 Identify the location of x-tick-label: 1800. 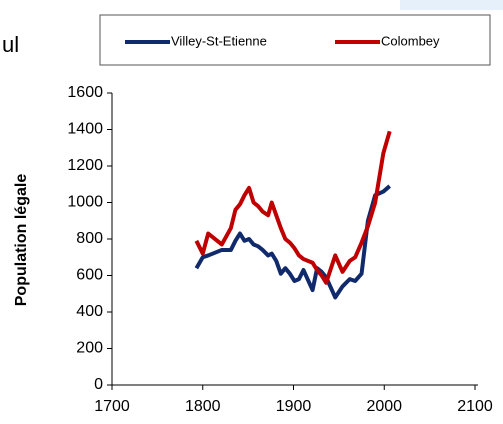
(203, 406).